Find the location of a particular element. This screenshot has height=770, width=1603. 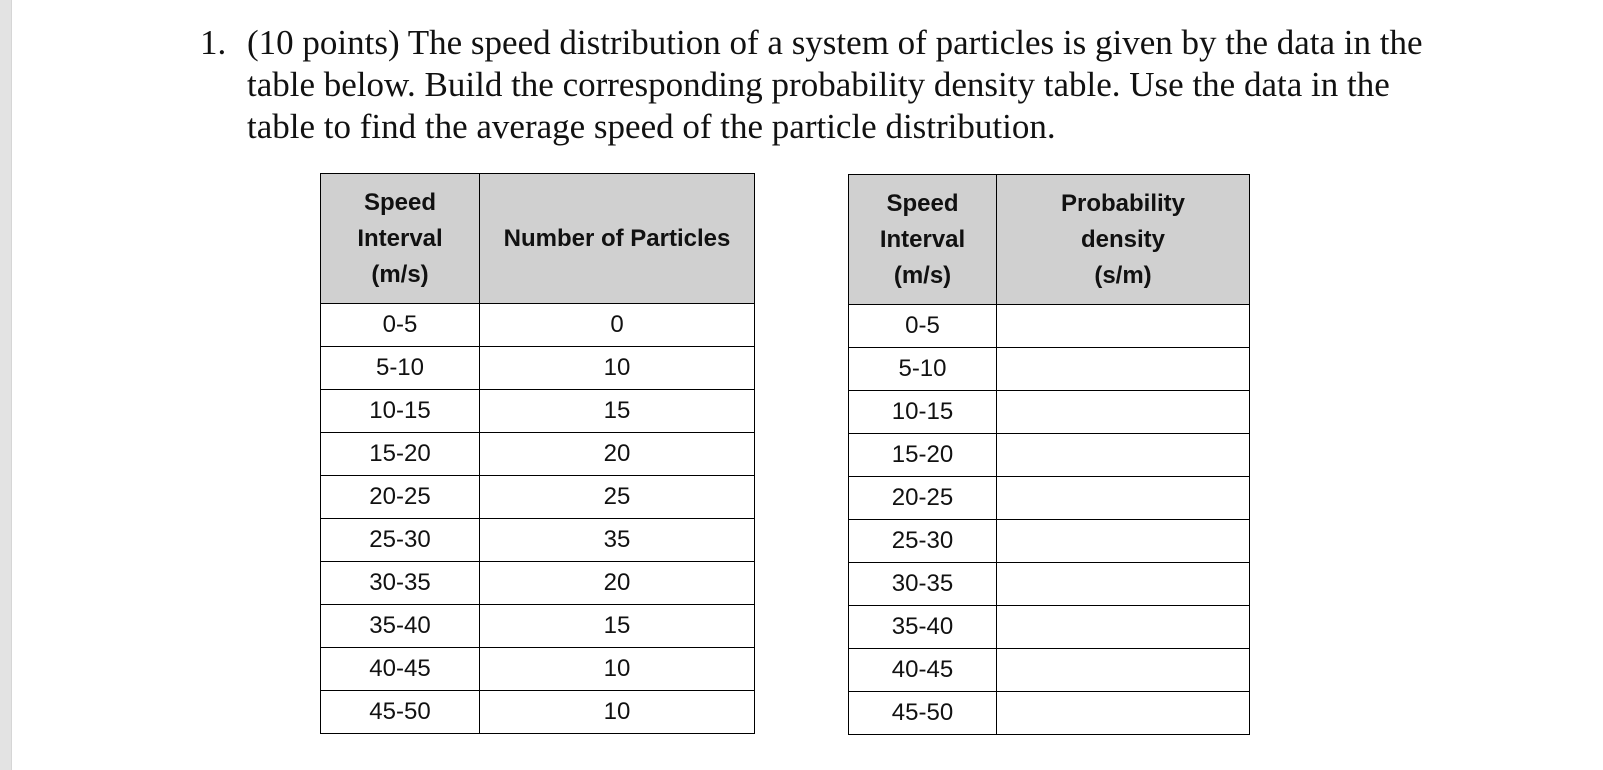

table-header-row: Speed Interval (m/s) Number of Particles is located at coordinates (537, 238).